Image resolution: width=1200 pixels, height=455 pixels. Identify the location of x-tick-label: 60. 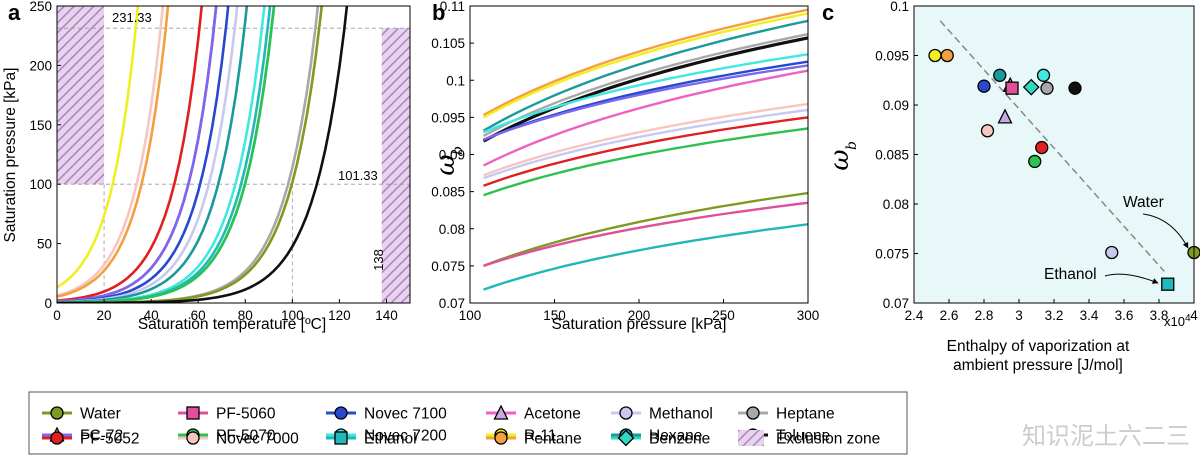
(198, 315).